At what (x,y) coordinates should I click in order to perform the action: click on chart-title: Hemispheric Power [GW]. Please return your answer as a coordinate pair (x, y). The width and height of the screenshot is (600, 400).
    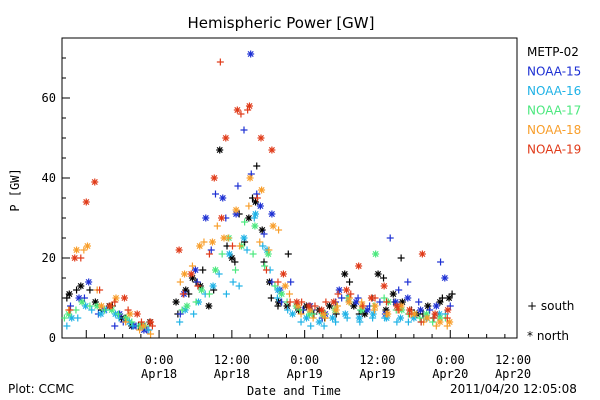
    Looking at the image, I should click on (281, 23).